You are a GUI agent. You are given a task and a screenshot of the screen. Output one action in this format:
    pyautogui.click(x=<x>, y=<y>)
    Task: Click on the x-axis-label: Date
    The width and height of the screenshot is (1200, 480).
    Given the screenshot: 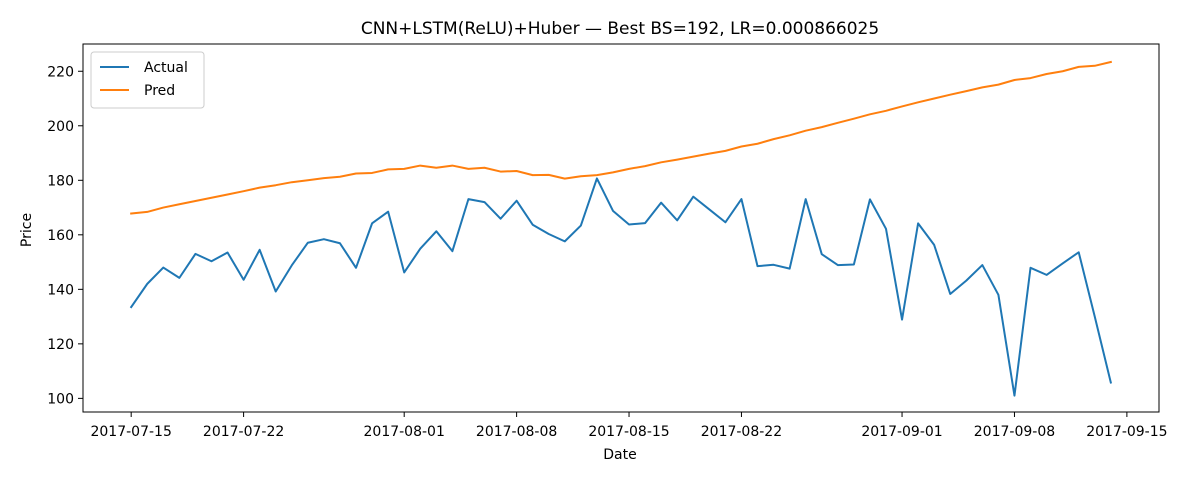 What is the action you would take?
    pyautogui.click(x=619, y=455)
    